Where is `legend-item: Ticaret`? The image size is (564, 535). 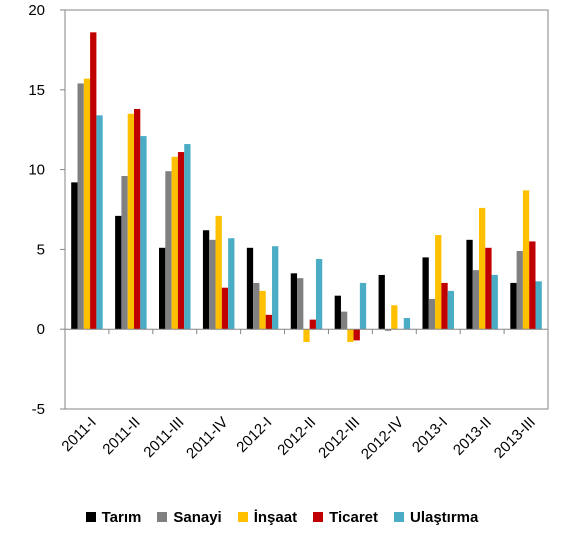
legend-item: Ticaret is located at coordinates (345, 517).